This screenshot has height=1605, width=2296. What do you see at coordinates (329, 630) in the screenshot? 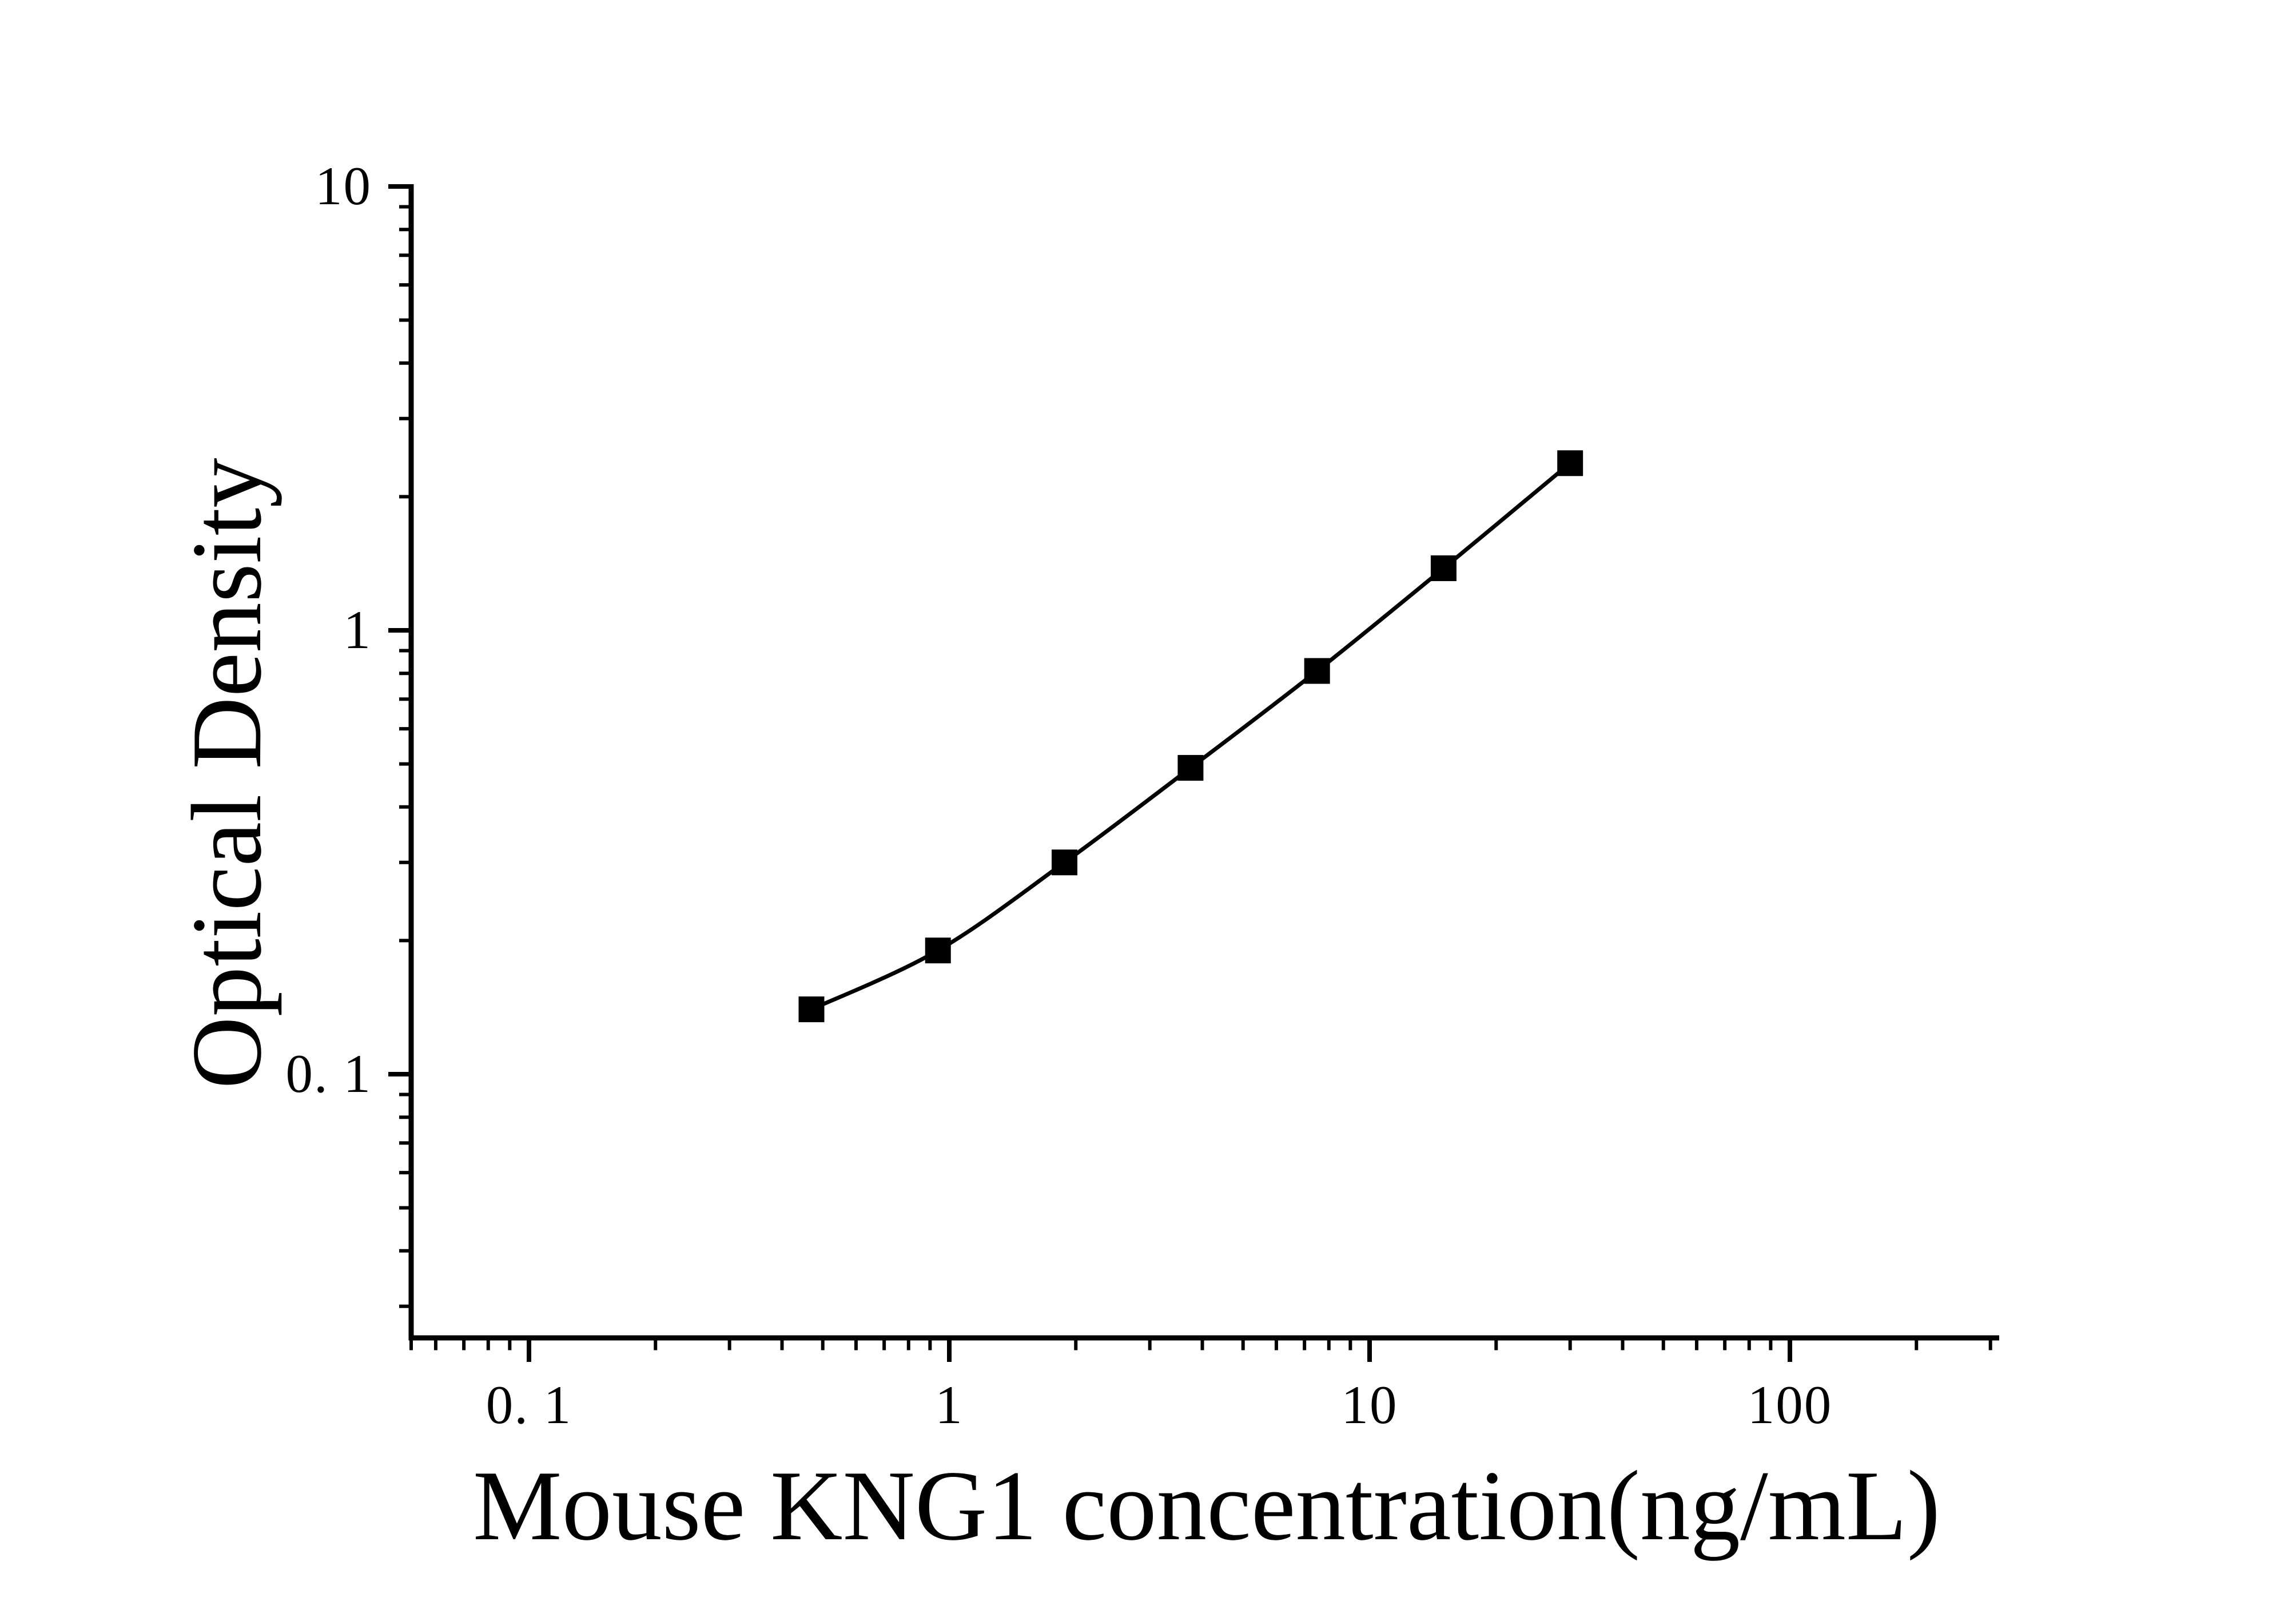
I see `y-axis-tick-labels: 10 1 0. 1` at bounding box center [329, 630].